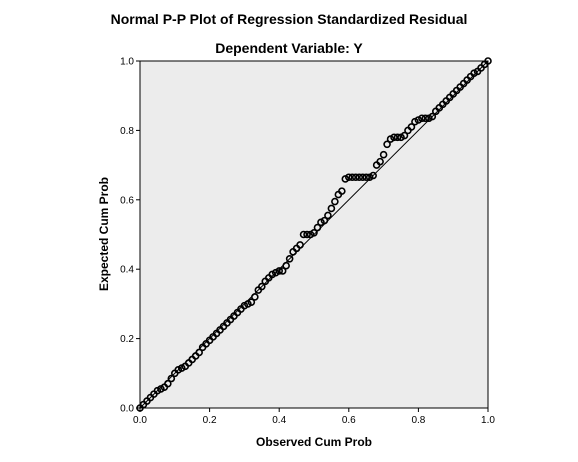 This screenshot has height=462, width=578. Describe the element at coordinates (127, 270) in the screenshot. I see `y-tick-label: 0.4` at that location.